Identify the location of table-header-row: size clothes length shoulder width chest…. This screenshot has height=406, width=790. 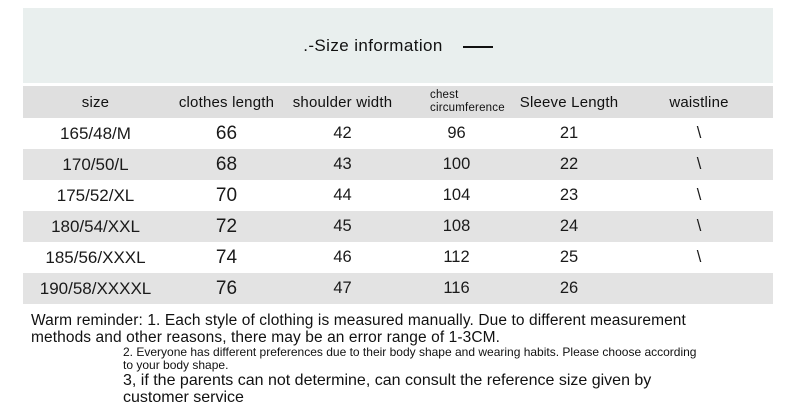
(398, 102).